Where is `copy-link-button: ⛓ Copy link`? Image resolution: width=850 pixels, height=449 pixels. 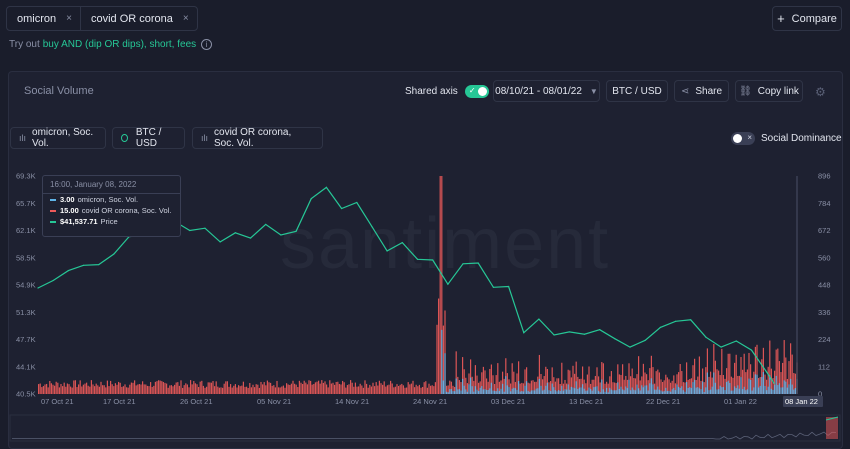 copy-link-button: ⛓ Copy link is located at coordinates (769, 91).